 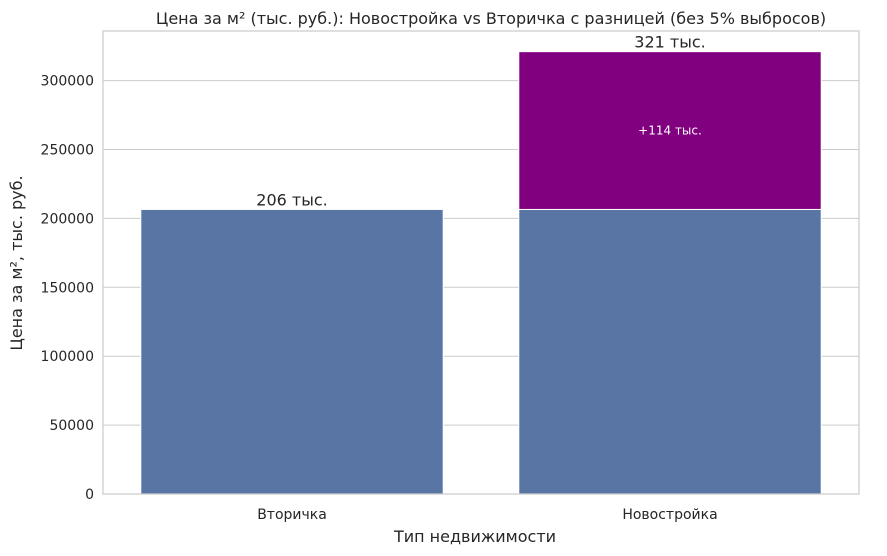 I want to click on y-tick-label: 50000, so click(x=71, y=426).